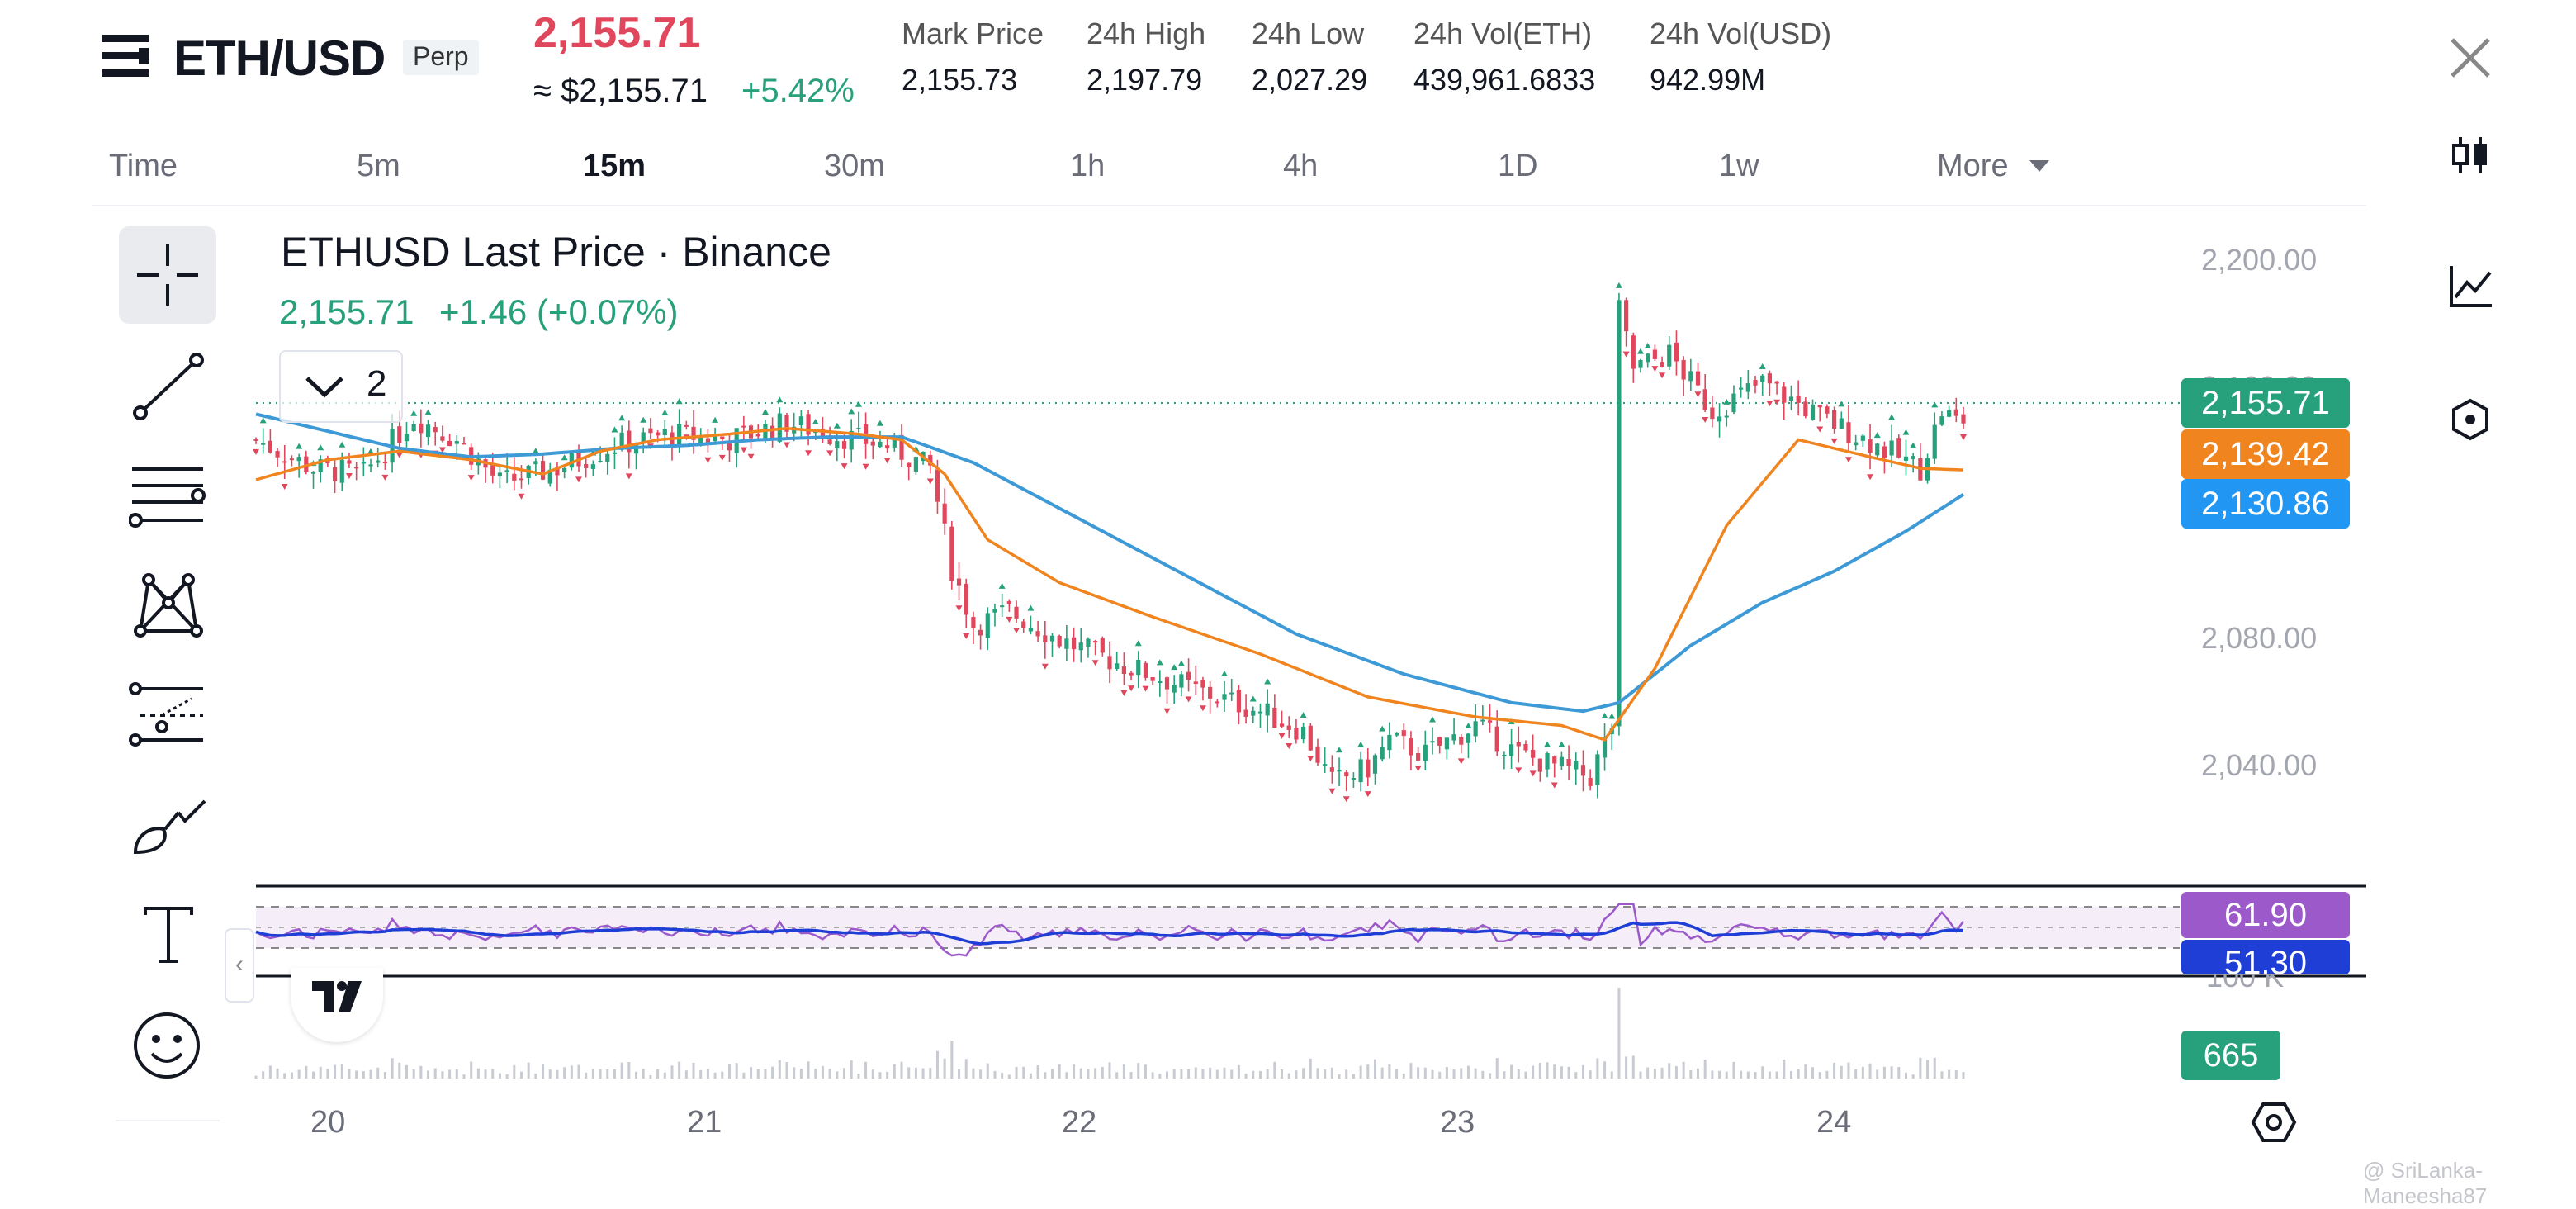 Image resolution: width=2576 pixels, height=1209 pixels. What do you see at coordinates (854, 166) in the screenshot?
I see `tf-30m: 30m` at bounding box center [854, 166].